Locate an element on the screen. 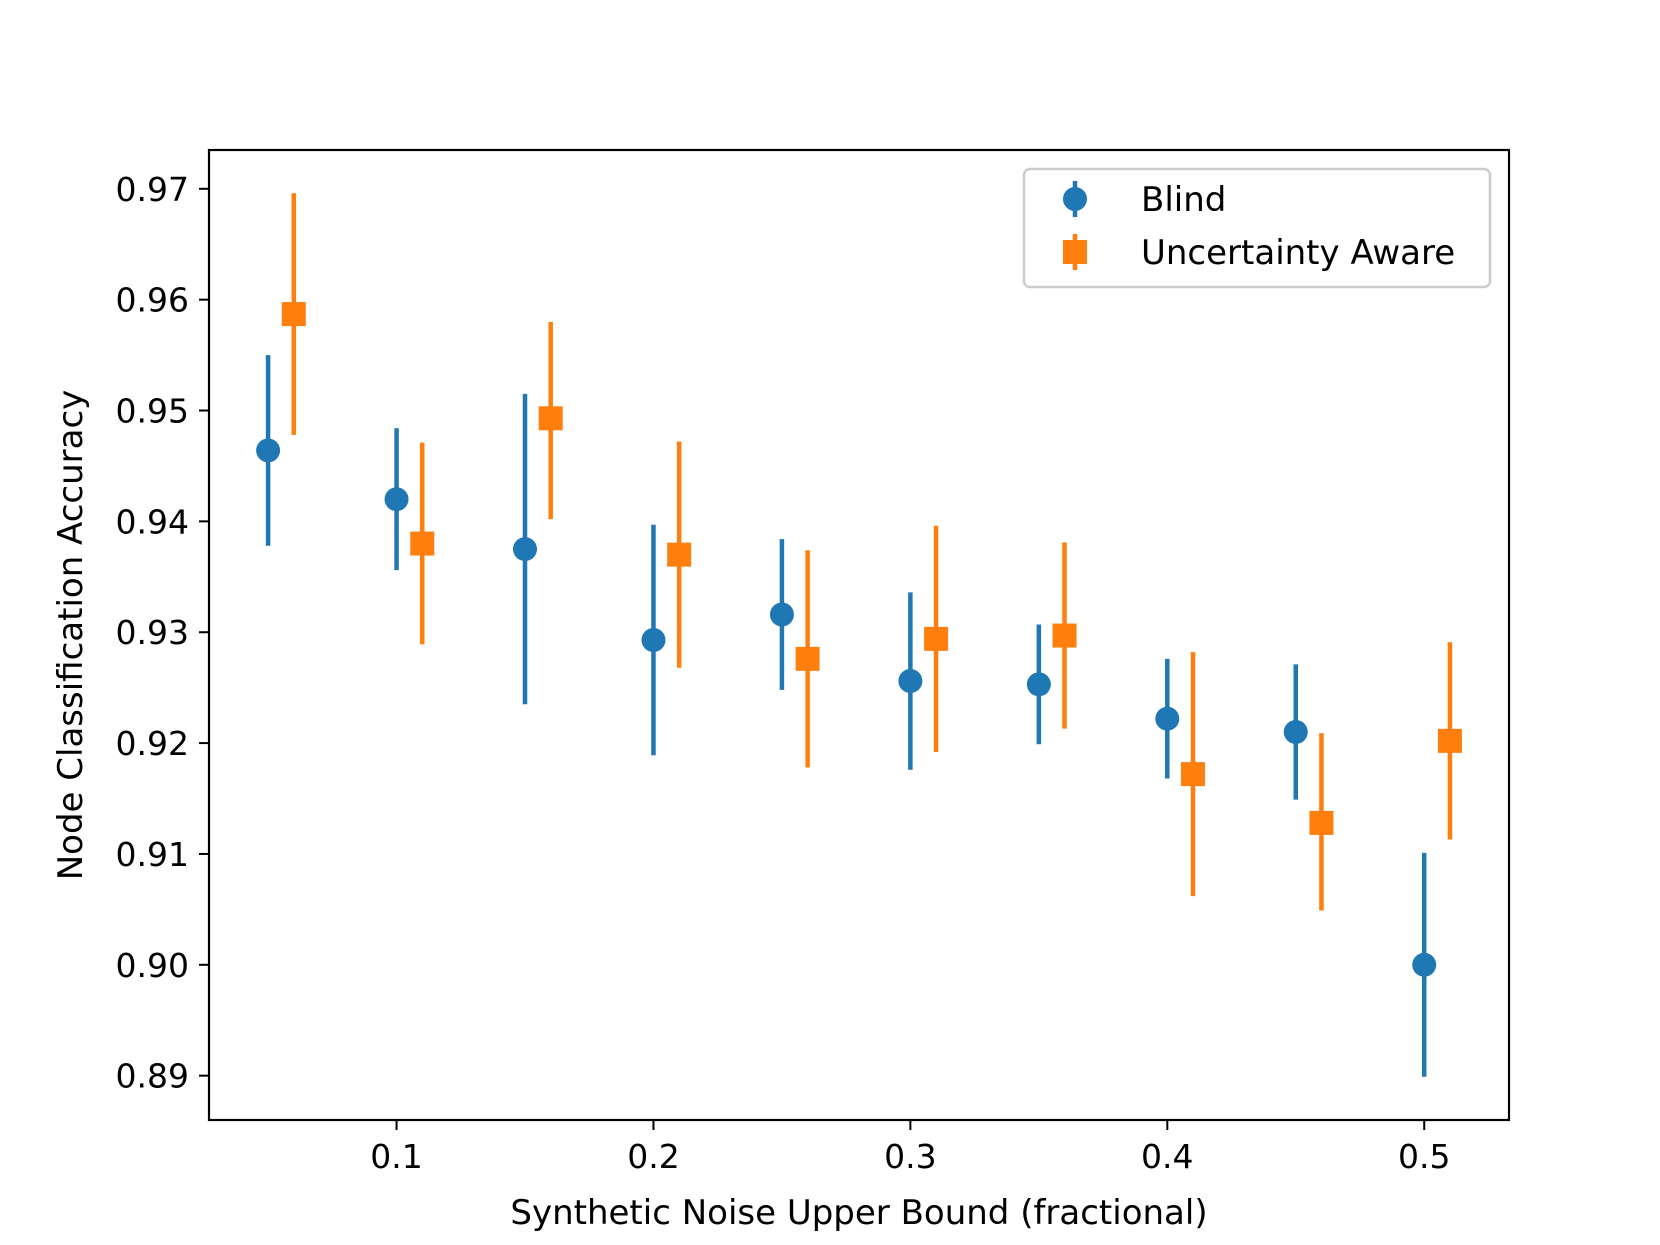  y-tick-label: 0.93 is located at coordinates (152, 632).